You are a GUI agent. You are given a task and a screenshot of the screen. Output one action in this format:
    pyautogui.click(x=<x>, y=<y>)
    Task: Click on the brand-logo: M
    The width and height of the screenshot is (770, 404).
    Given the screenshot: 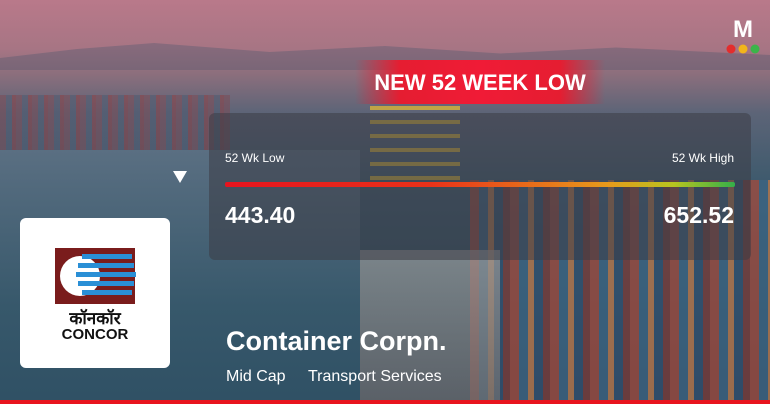 What is the action you would take?
    pyautogui.click(x=743, y=36)
    